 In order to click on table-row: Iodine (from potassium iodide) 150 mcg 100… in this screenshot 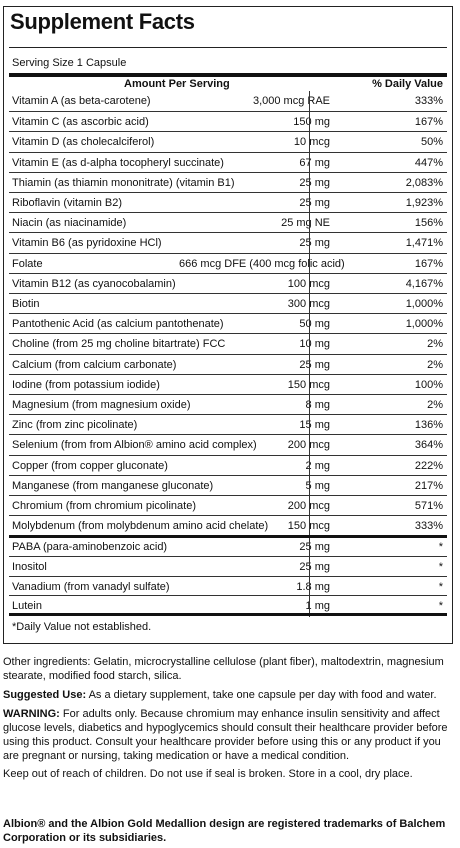, I will do `click(228, 384)`.